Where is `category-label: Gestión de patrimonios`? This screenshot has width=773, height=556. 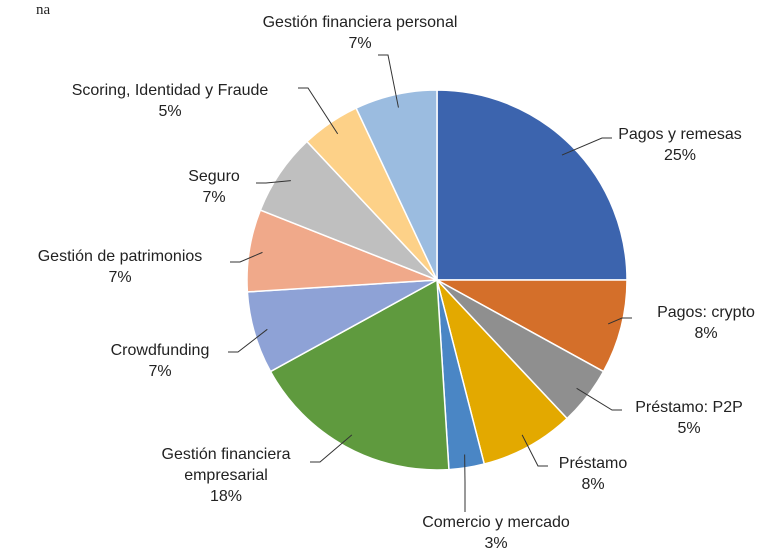
category-label: Gestión de patrimonios is located at coordinates (120, 256).